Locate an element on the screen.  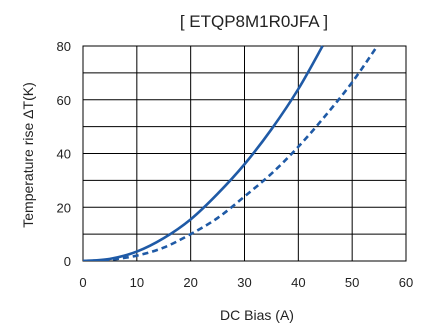
x-tick-label: 10 is located at coordinates (137, 282).